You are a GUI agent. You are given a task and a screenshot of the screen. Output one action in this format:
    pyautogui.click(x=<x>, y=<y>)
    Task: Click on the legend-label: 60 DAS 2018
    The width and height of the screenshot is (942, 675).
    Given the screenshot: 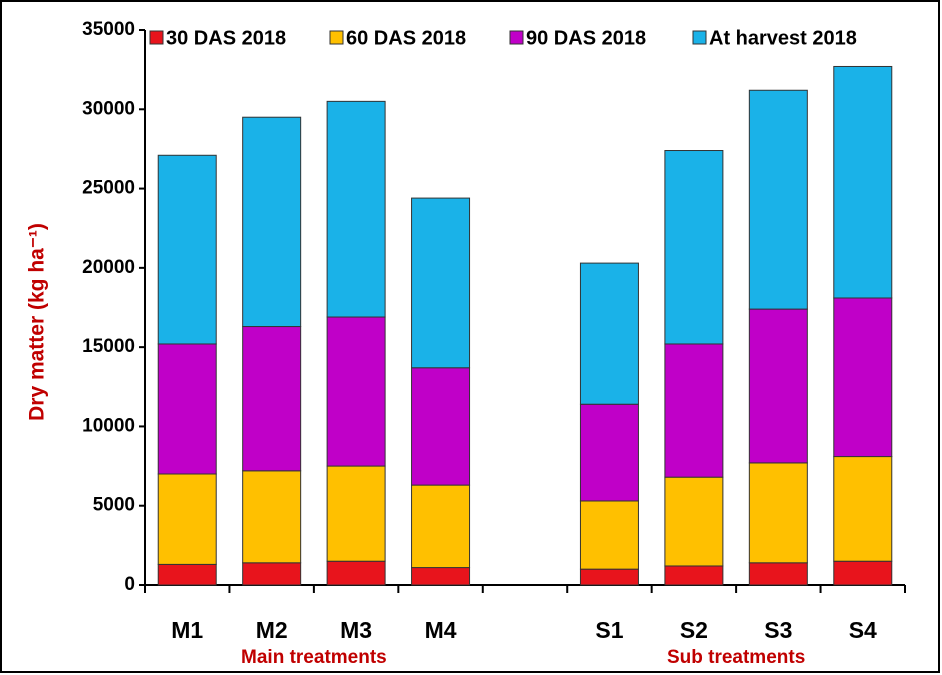 What is the action you would take?
    pyautogui.click(x=406, y=38)
    